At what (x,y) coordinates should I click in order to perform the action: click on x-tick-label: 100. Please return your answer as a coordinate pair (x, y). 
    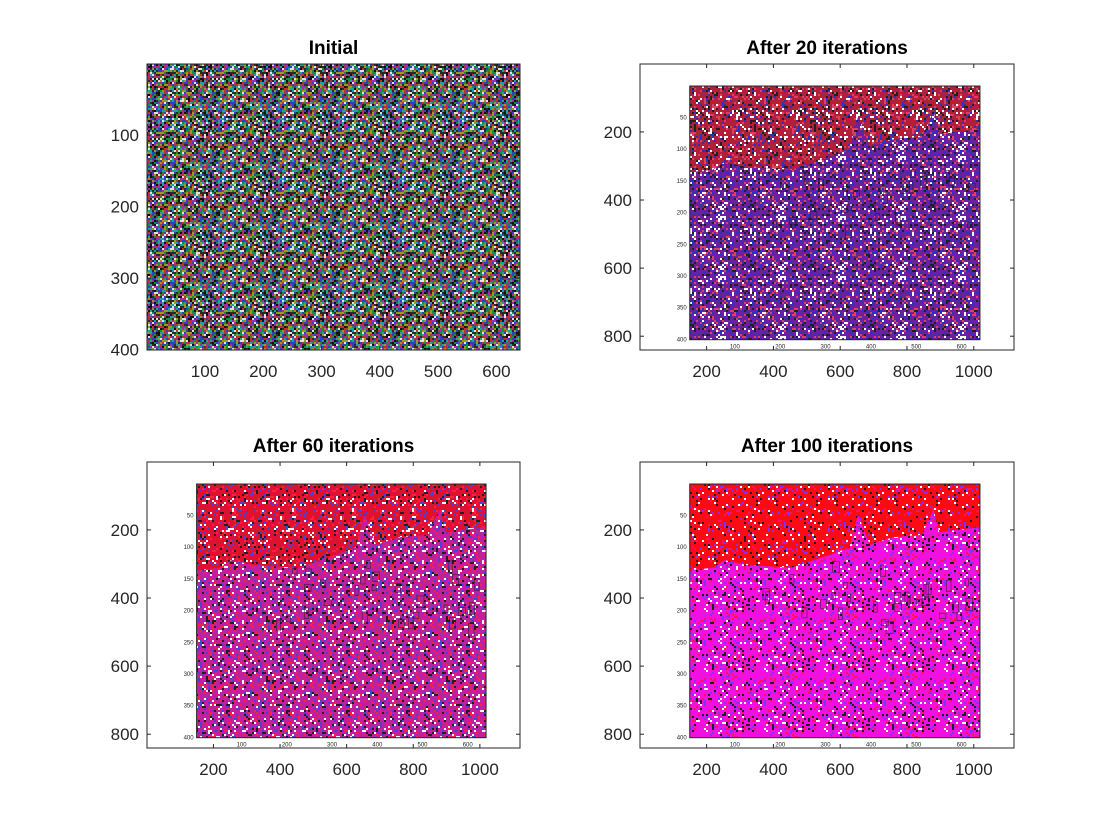
    Looking at the image, I should click on (205, 371).